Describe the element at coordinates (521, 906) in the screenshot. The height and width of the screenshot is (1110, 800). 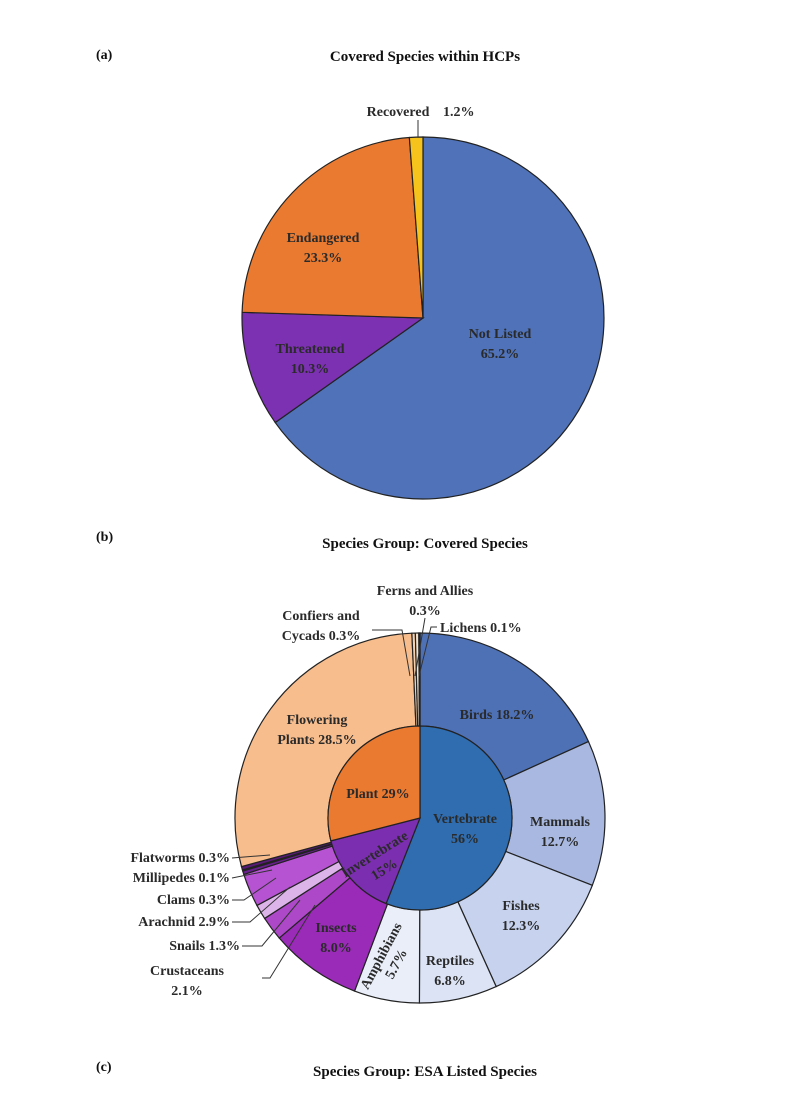
I see `label-fishes-name: Fishes` at that location.